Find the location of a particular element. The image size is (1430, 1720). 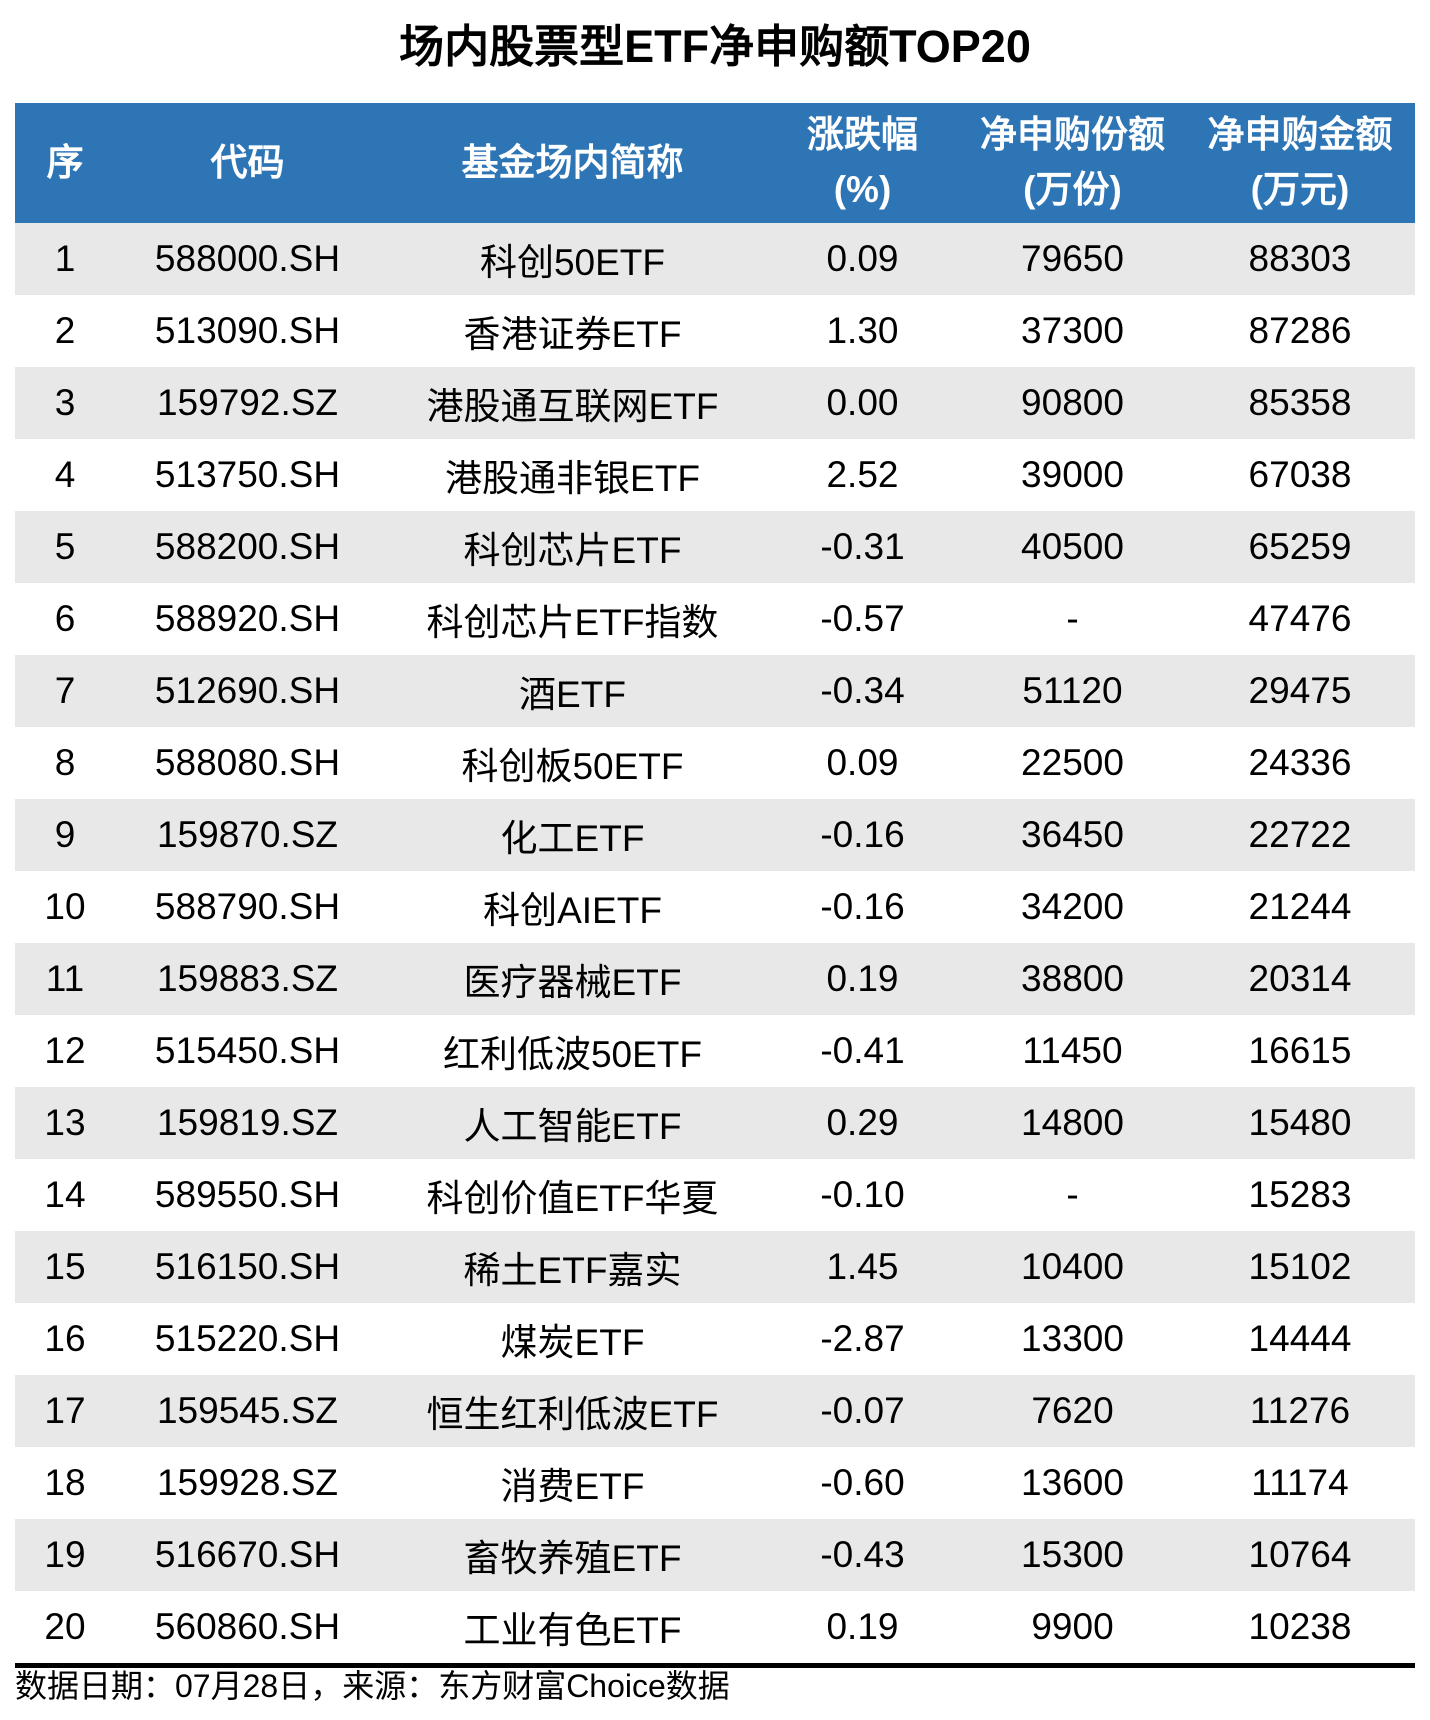

table-row: 1 588000.SH 科创50ETF 0.09 79650 88303 is located at coordinates (715, 259).